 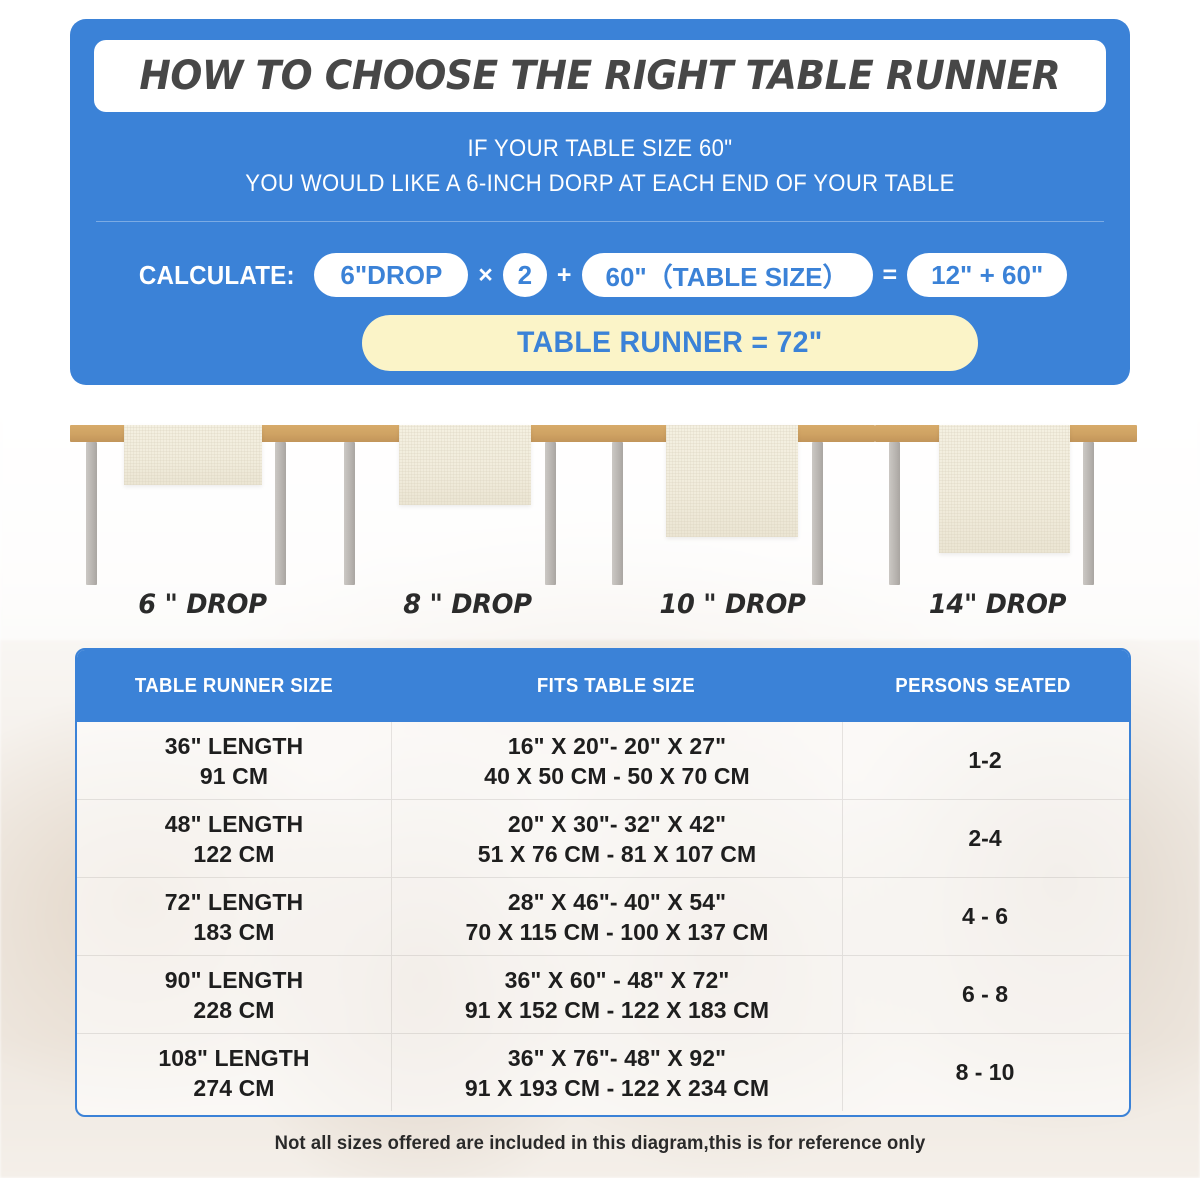 I want to click on drop-illustration-10in: 10 " DROP, so click(x=736, y=522).